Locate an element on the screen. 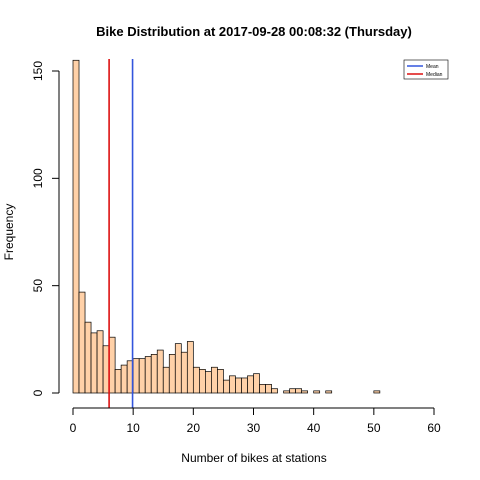 The image size is (480, 480). x-tick-label: 30 is located at coordinates (254, 428).